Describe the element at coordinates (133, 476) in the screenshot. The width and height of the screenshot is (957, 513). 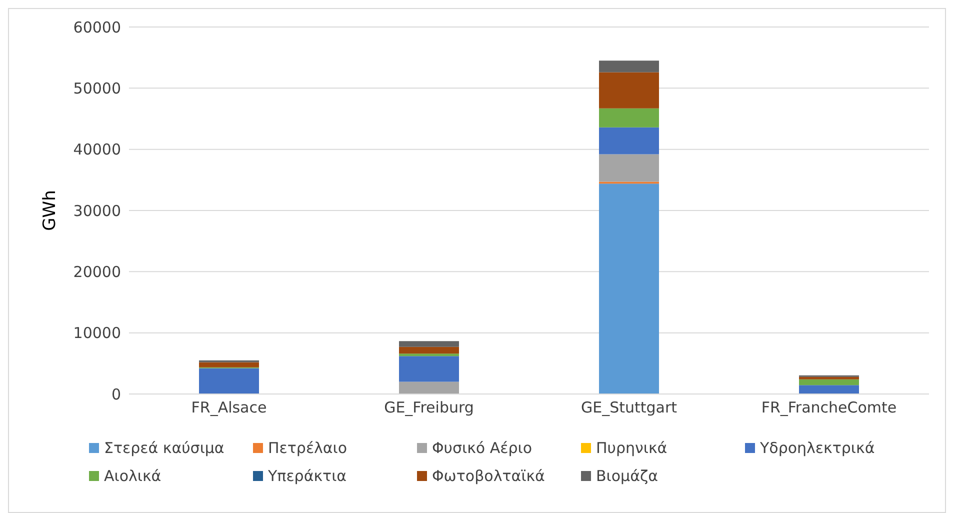
I see `legend-label: Αιολικά` at that location.